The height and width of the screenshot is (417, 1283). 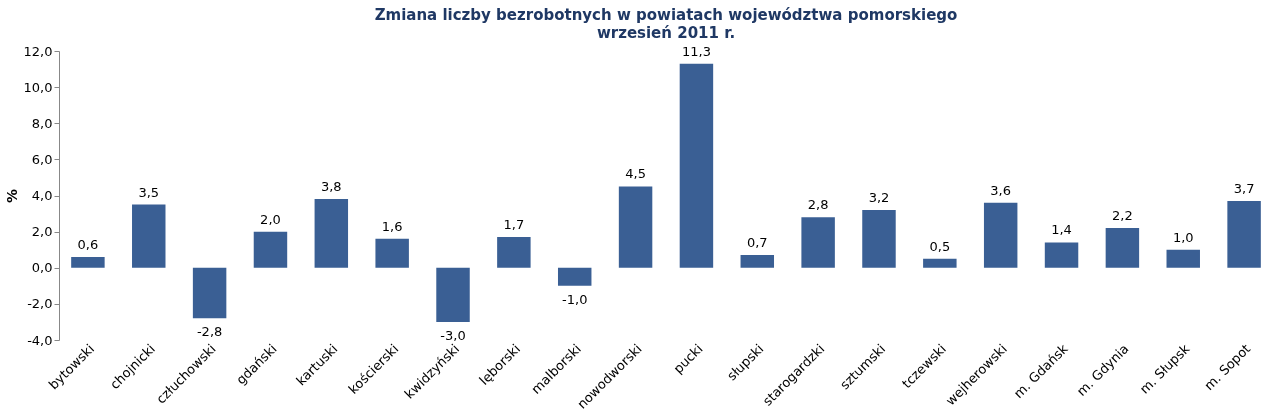 What do you see at coordinates (11, 196) in the screenshot?
I see `y-axis-title: %` at bounding box center [11, 196].